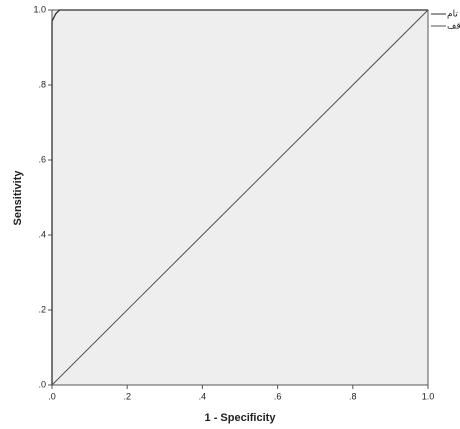 This screenshot has height=429, width=460. I want to click on y-tick-label: .2, so click(42, 309).